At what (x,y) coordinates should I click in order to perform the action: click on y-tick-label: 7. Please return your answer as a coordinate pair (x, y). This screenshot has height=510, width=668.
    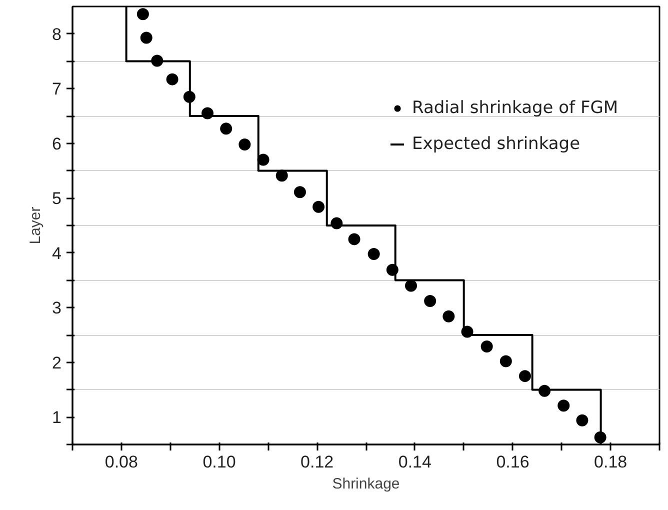
    Looking at the image, I should click on (57, 89).